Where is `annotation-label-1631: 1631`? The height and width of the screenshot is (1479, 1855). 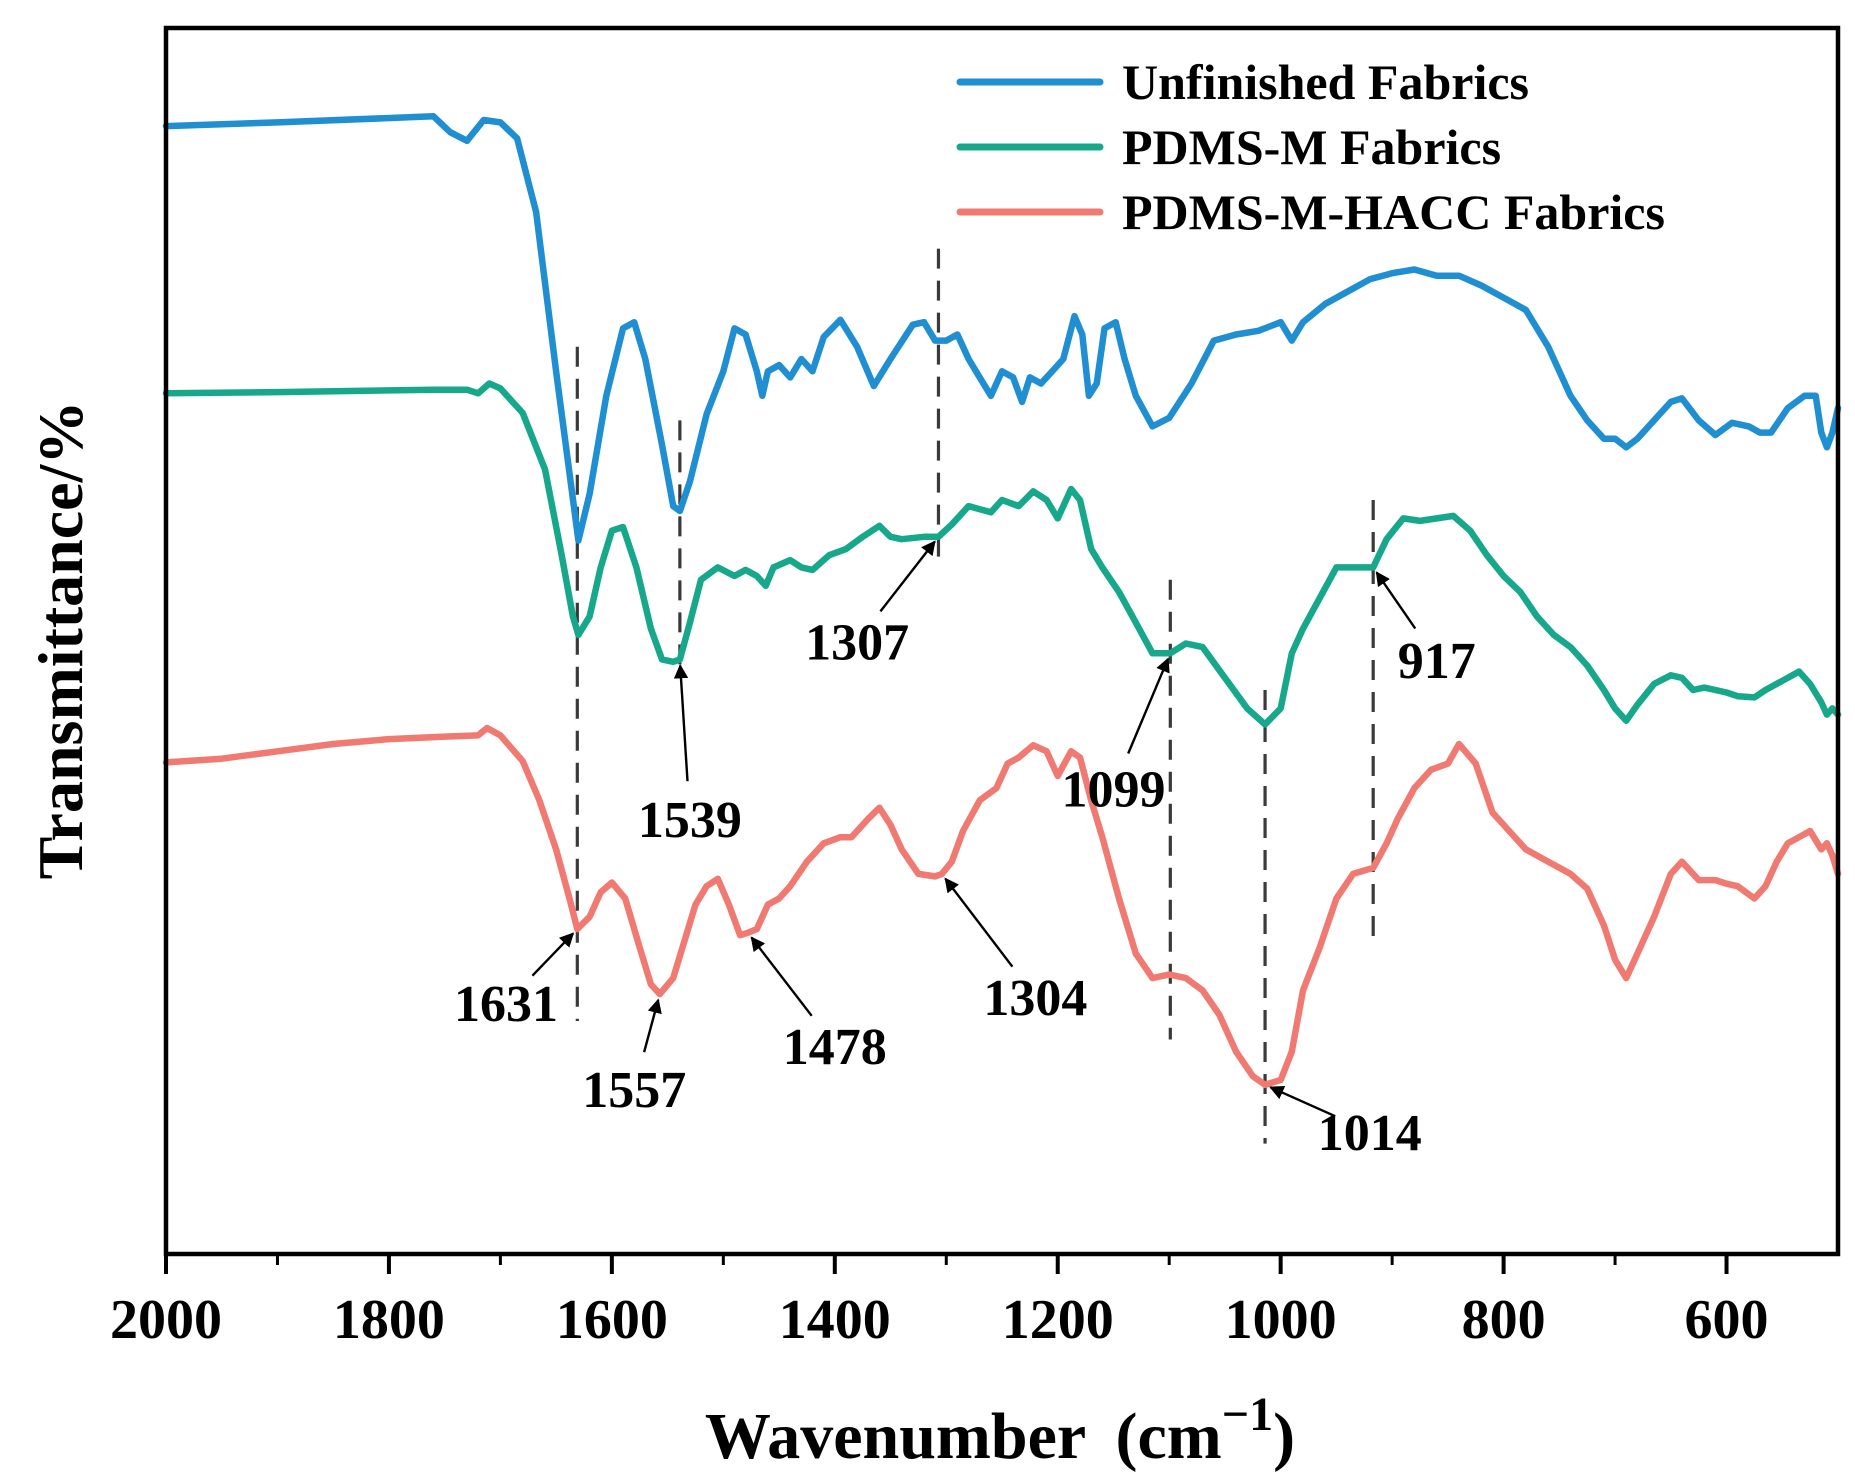
annotation-label-1631: 1631 is located at coordinates (506, 1004).